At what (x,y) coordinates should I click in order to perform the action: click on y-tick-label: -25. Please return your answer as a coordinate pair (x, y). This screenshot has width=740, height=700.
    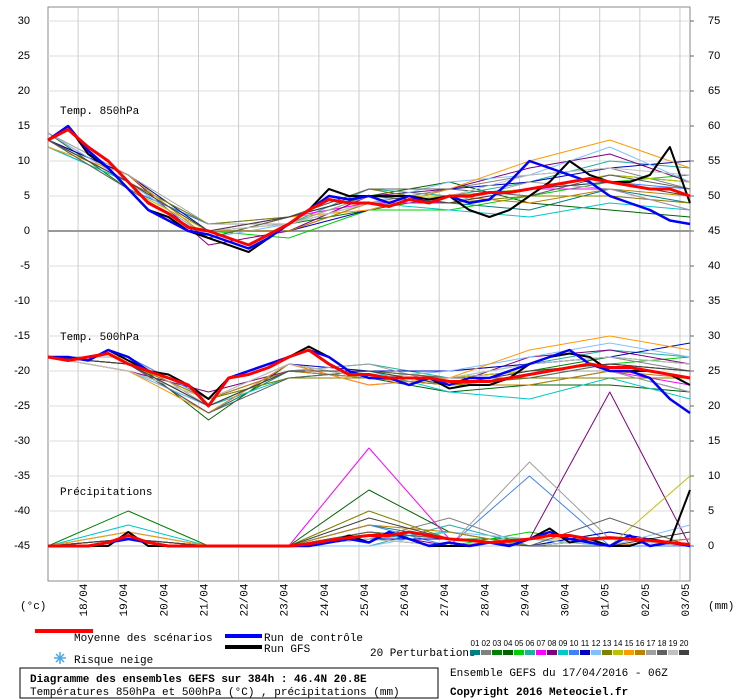
    Looking at the image, I should click on (22, 406).